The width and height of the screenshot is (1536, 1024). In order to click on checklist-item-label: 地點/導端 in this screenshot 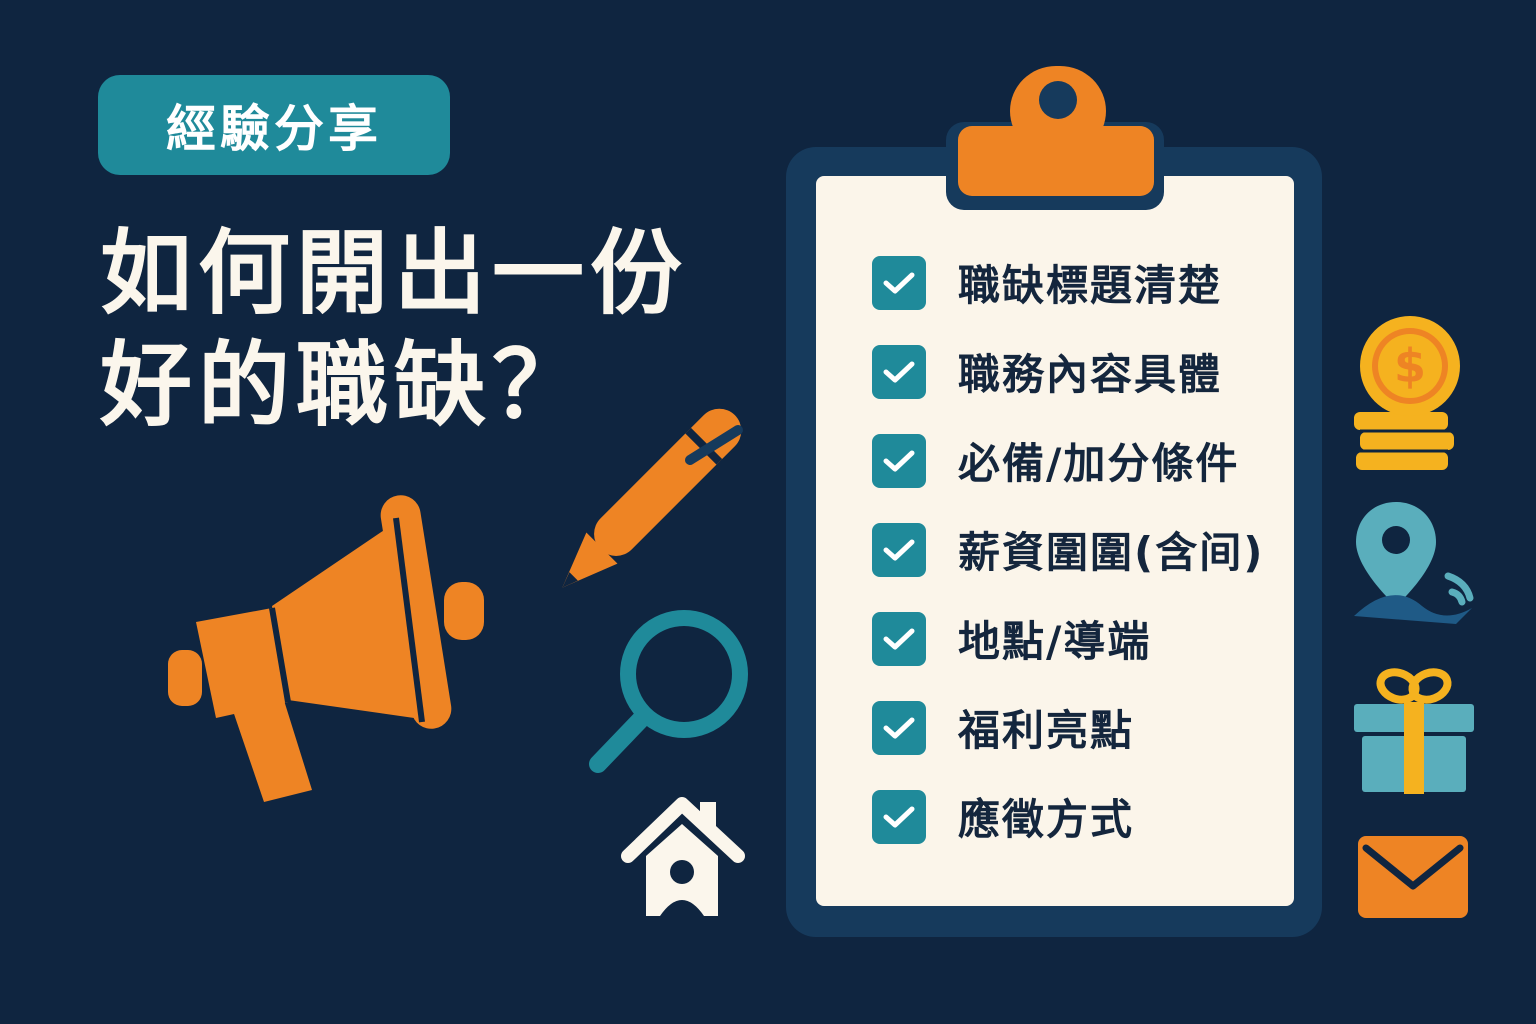, I will do `click(1055, 641)`.